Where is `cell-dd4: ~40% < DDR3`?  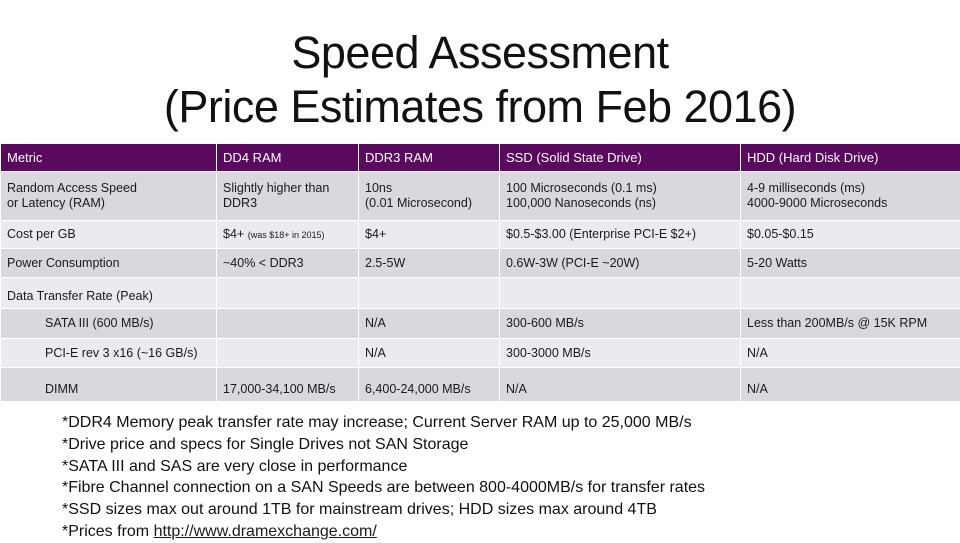 cell-dd4: ~40% < DDR3 is located at coordinates (288, 263).